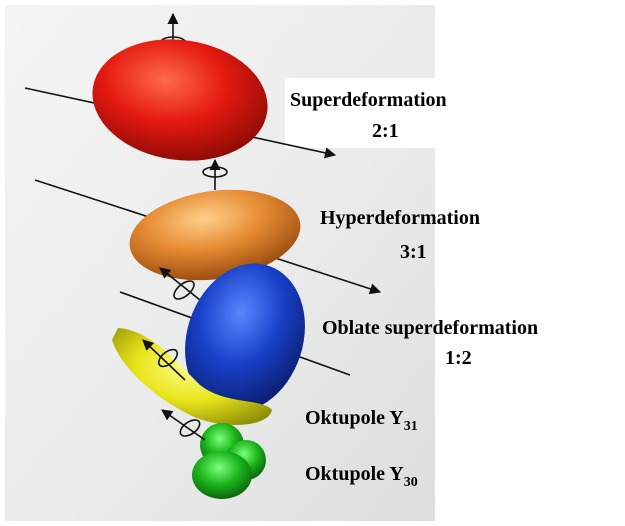 This screenshot has width=625, height=526. Describe the element at coordinates (180, 86) in the screenshot. I see `superdeformed-shape` at that location.